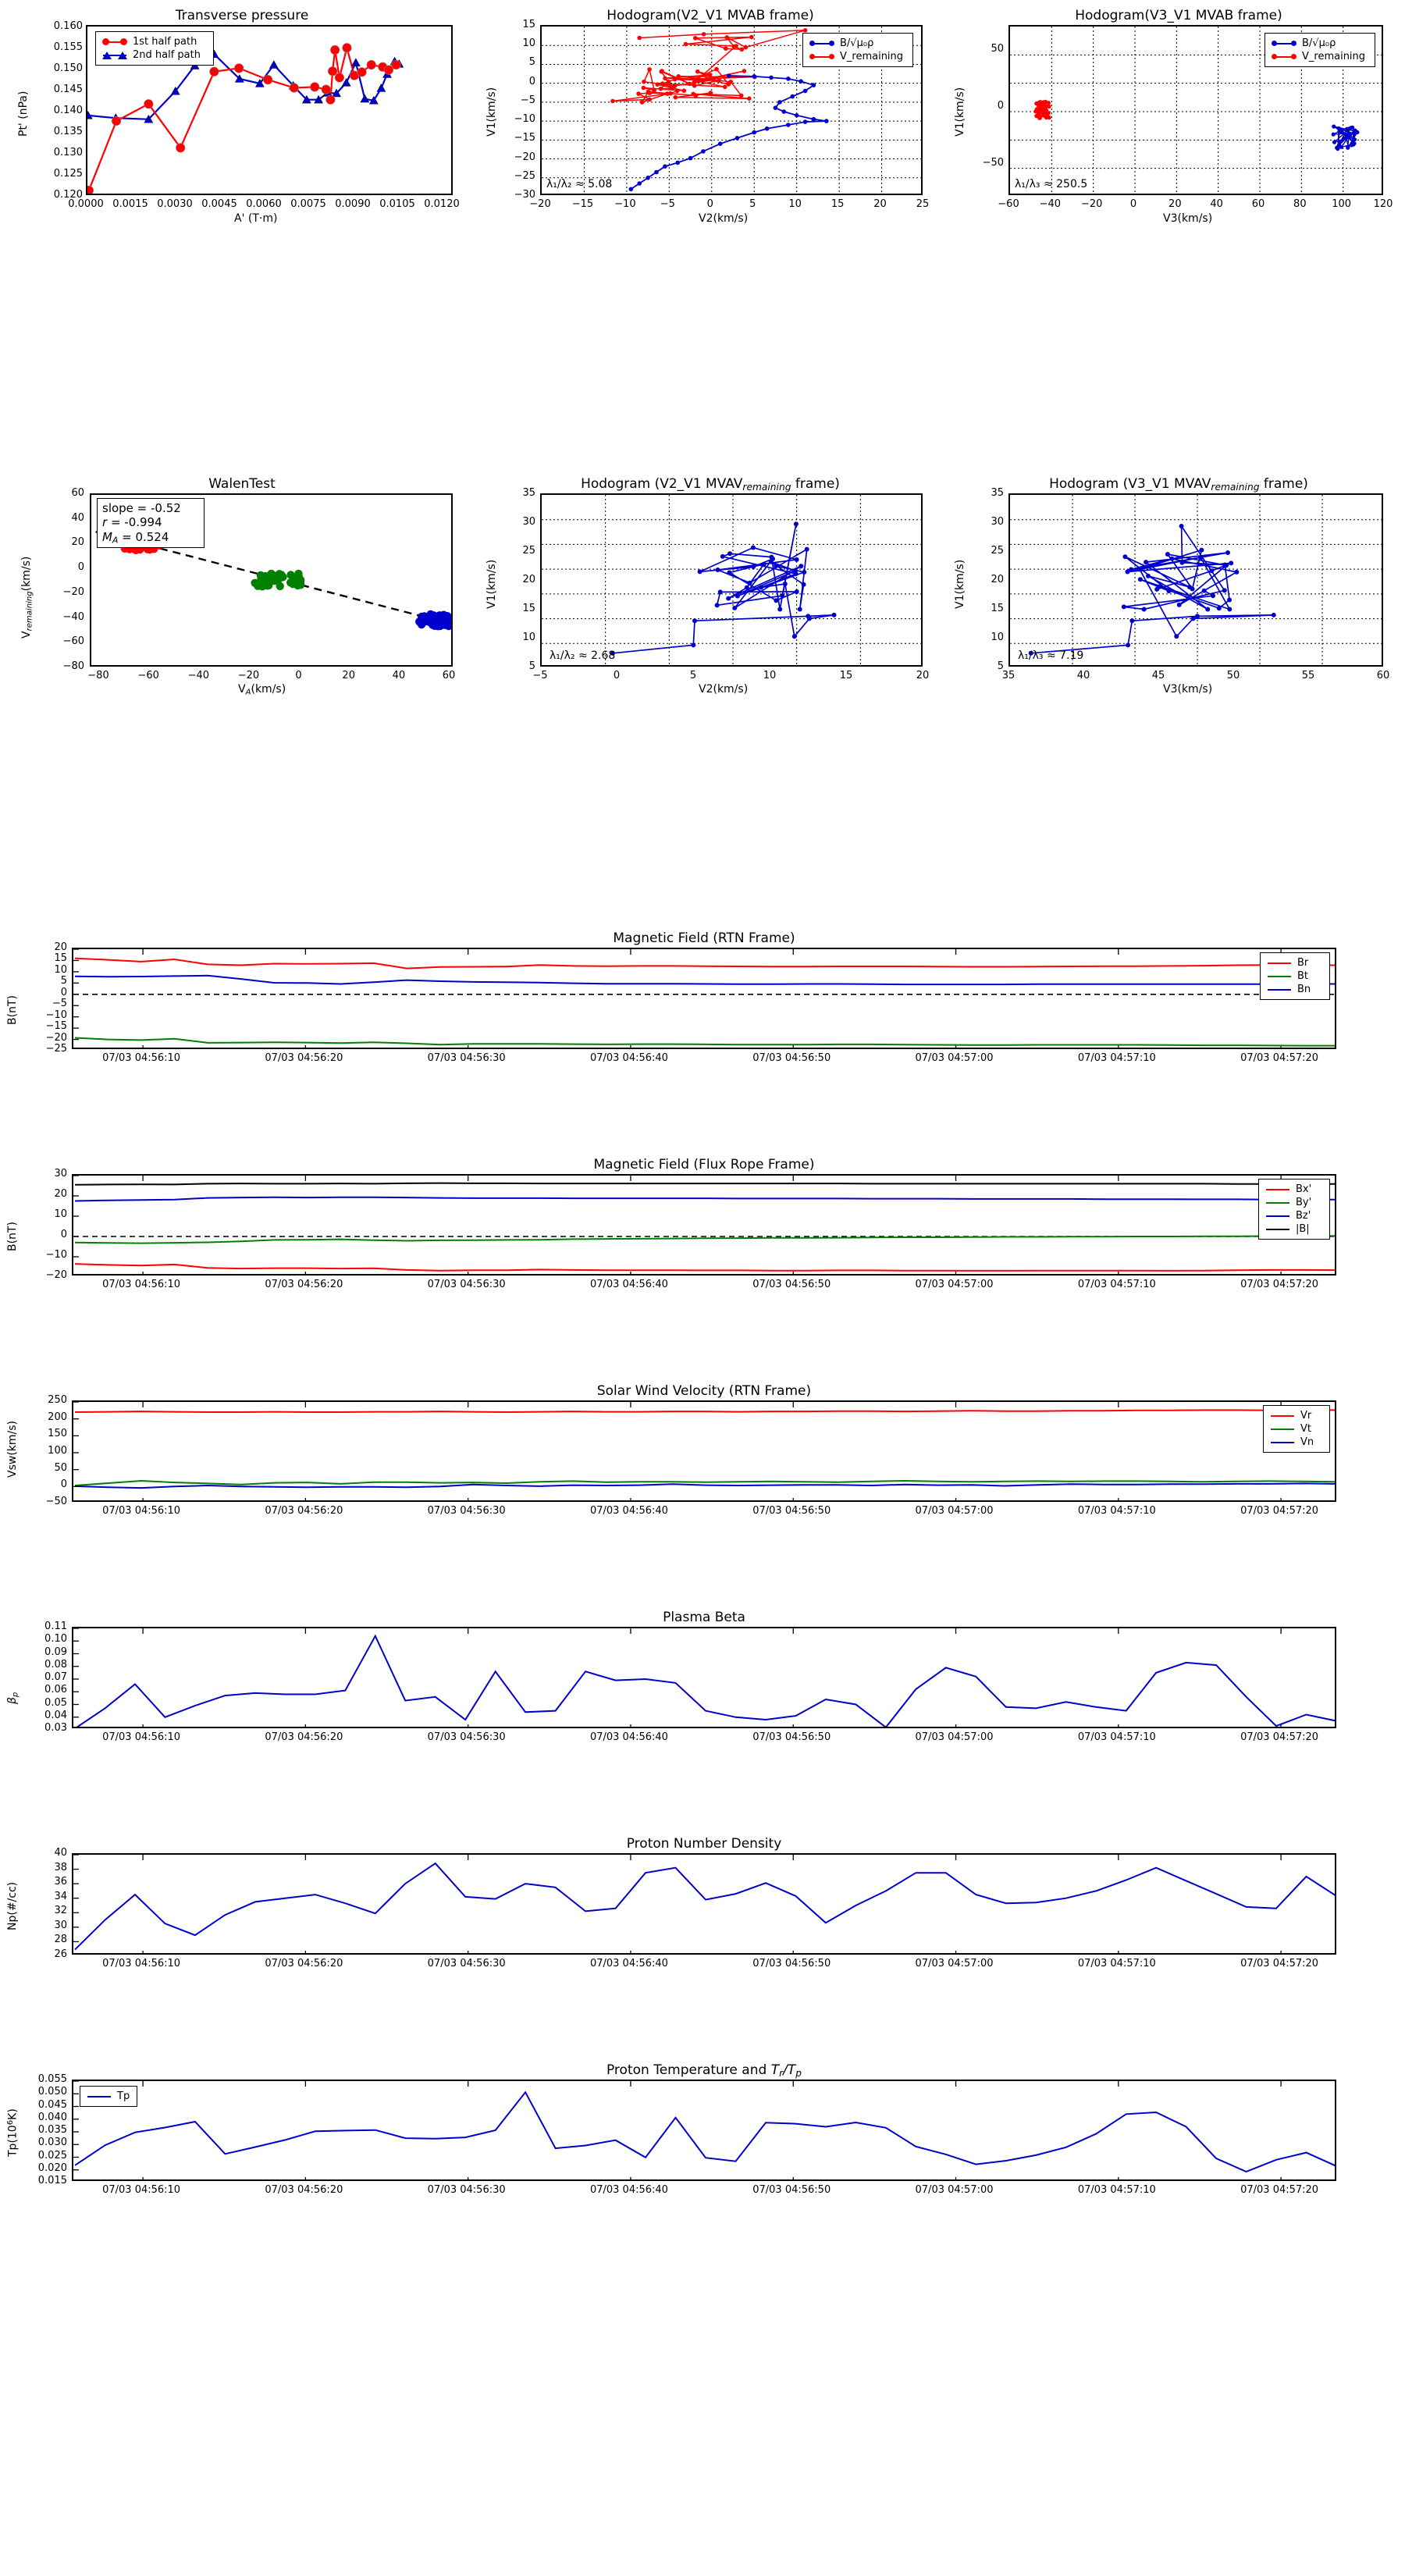  What do you see at coordinates (23, 114) in the screenshot?
I see `y-axis-label: Pt' (nPa)` at bounding box center [23, 114].